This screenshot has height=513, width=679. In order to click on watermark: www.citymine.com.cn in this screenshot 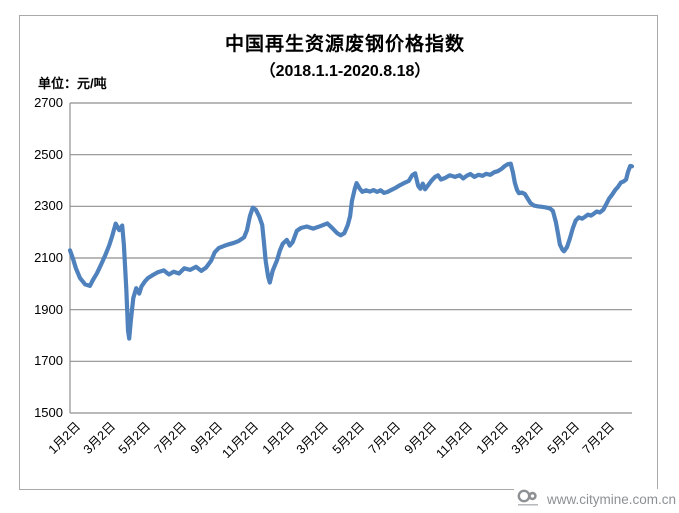, I will do `click(596, 499)`.